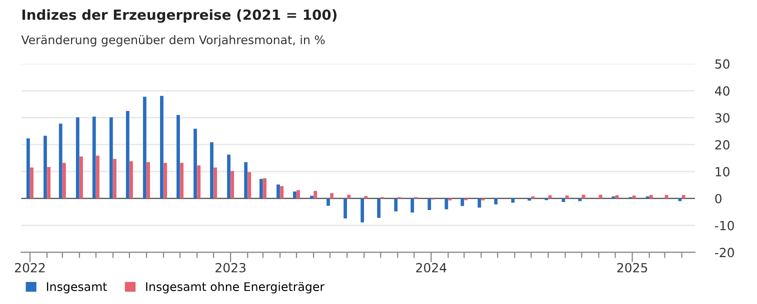 This screenshot has height=304, width=757. What do you see at coordinates (30, 267) in the screenshot?
I see `x-tick-label: 2022` at bounding box center [30, 267].